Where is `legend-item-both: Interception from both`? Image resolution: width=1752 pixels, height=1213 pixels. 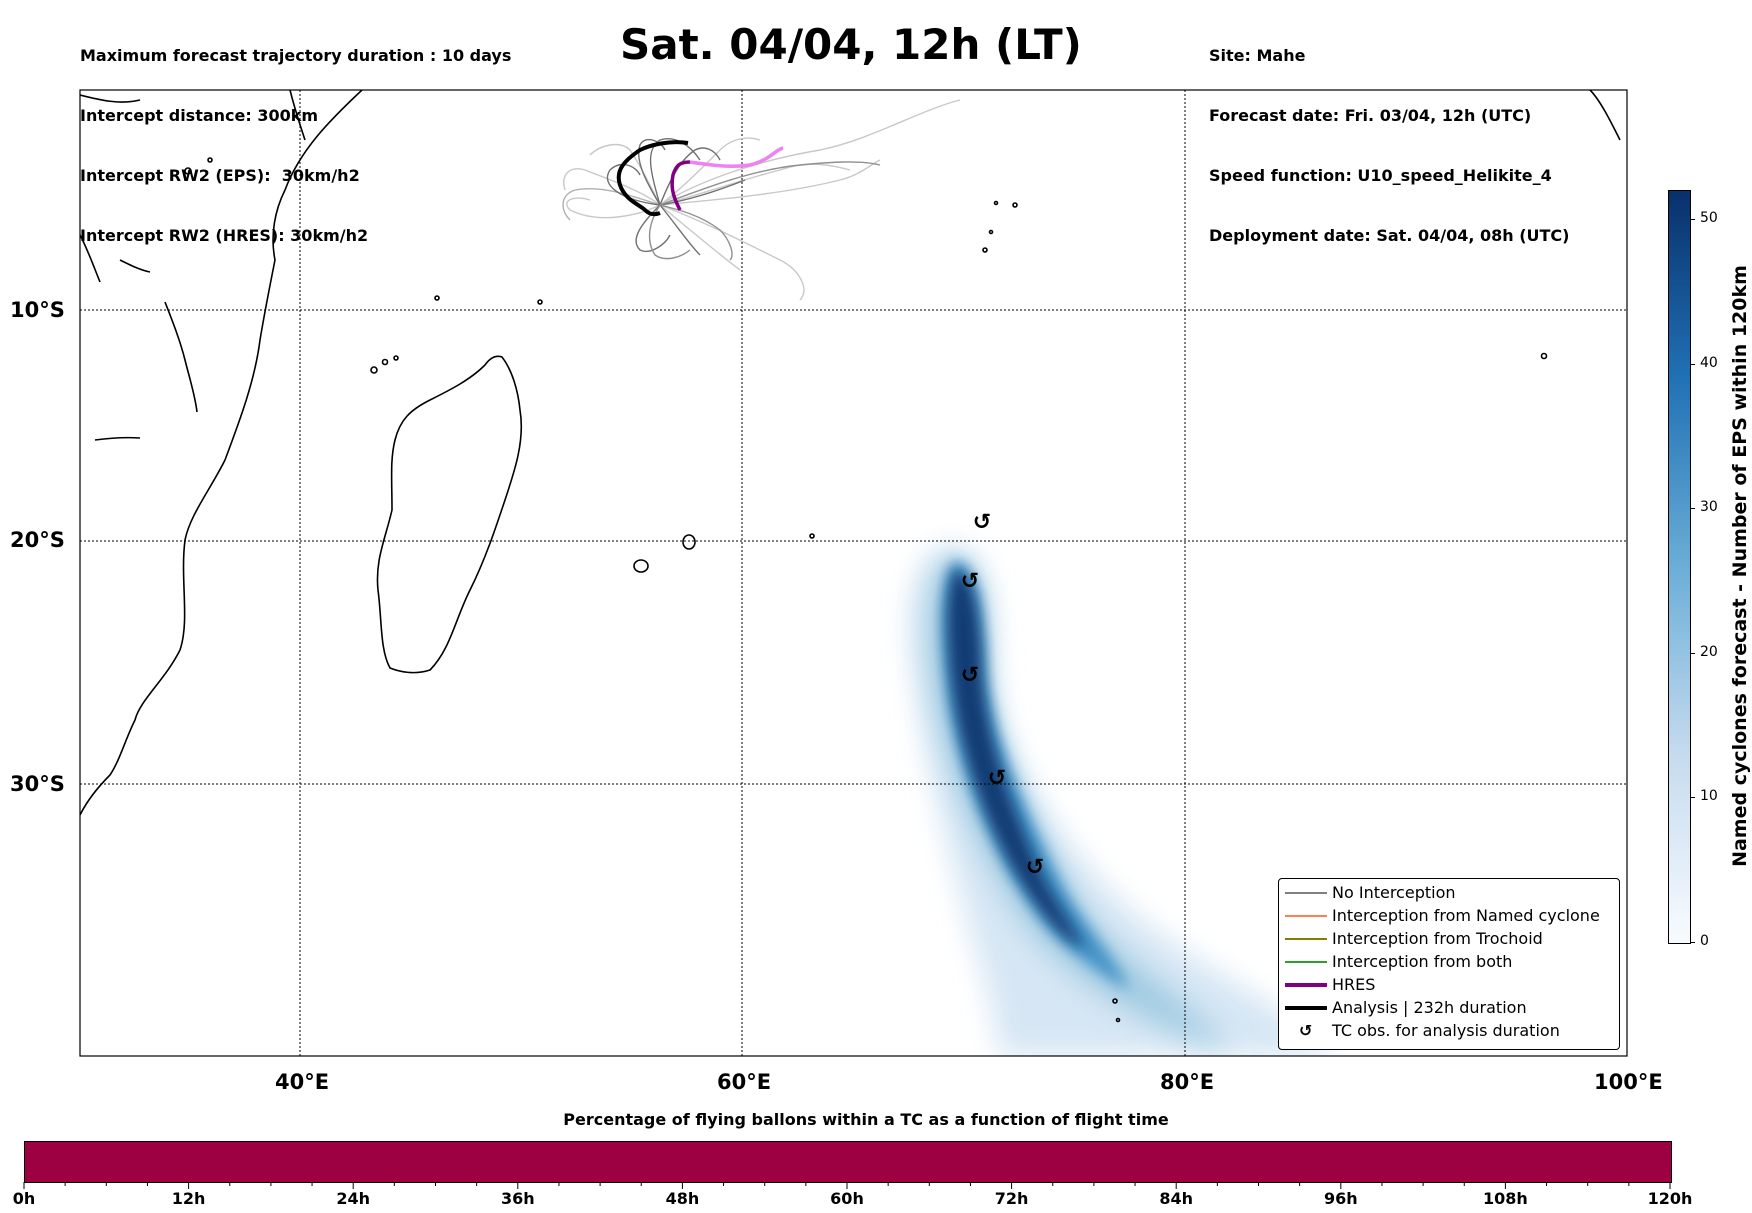
legend-item-both: Interception from both is located at coordinates (1449, 962).